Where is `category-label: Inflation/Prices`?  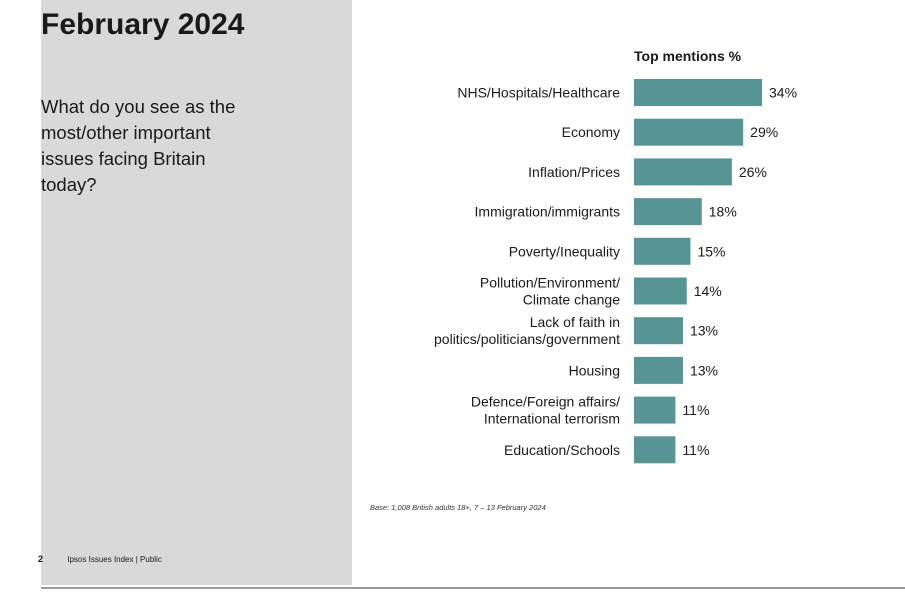
category-label: Inflation/Prices is located at coordinates (574, 172).